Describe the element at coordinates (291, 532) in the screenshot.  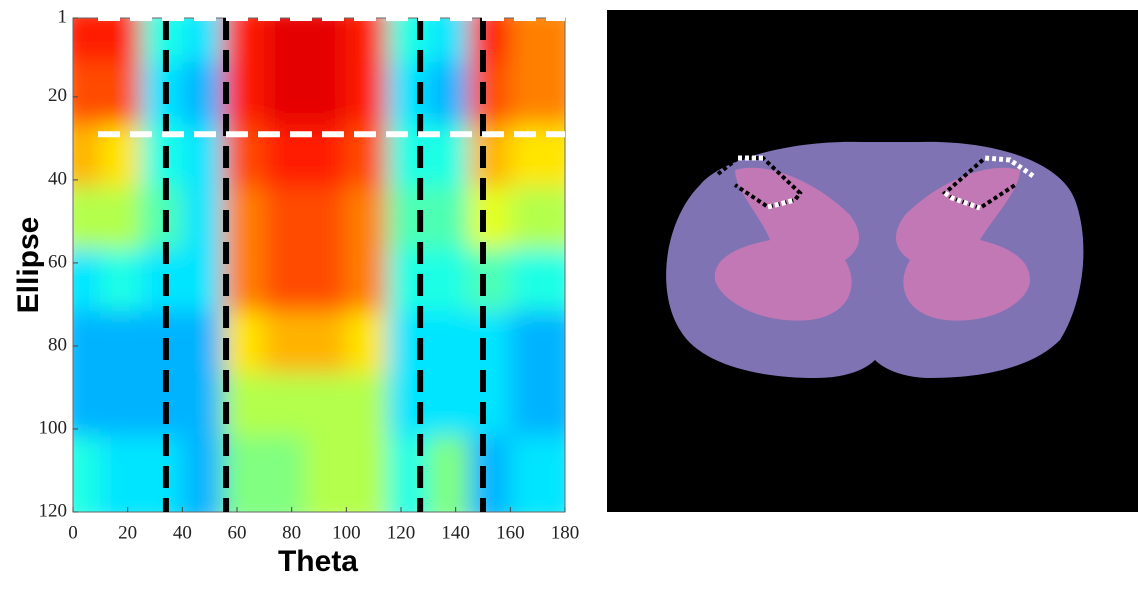
I see `x-tick-label: 80` at that location.